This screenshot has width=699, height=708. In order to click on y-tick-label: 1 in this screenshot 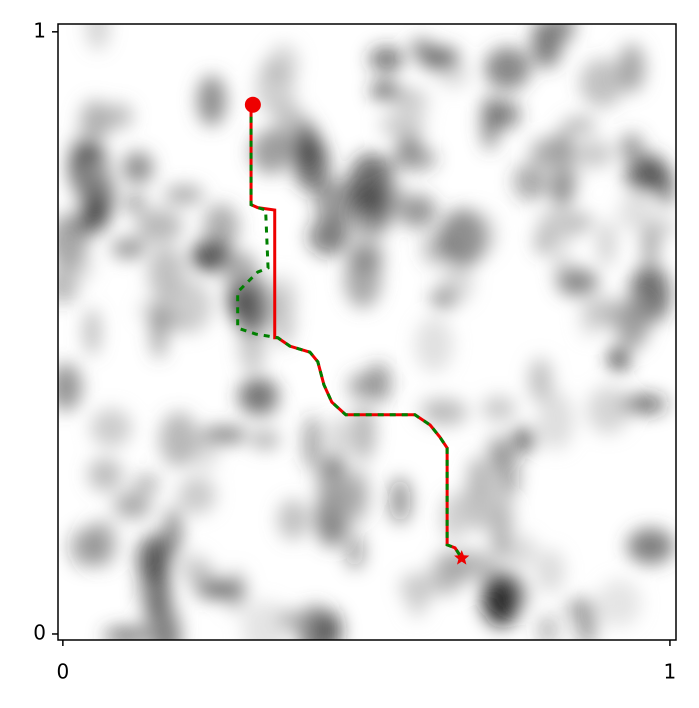, I will do `click(39, 30)`.